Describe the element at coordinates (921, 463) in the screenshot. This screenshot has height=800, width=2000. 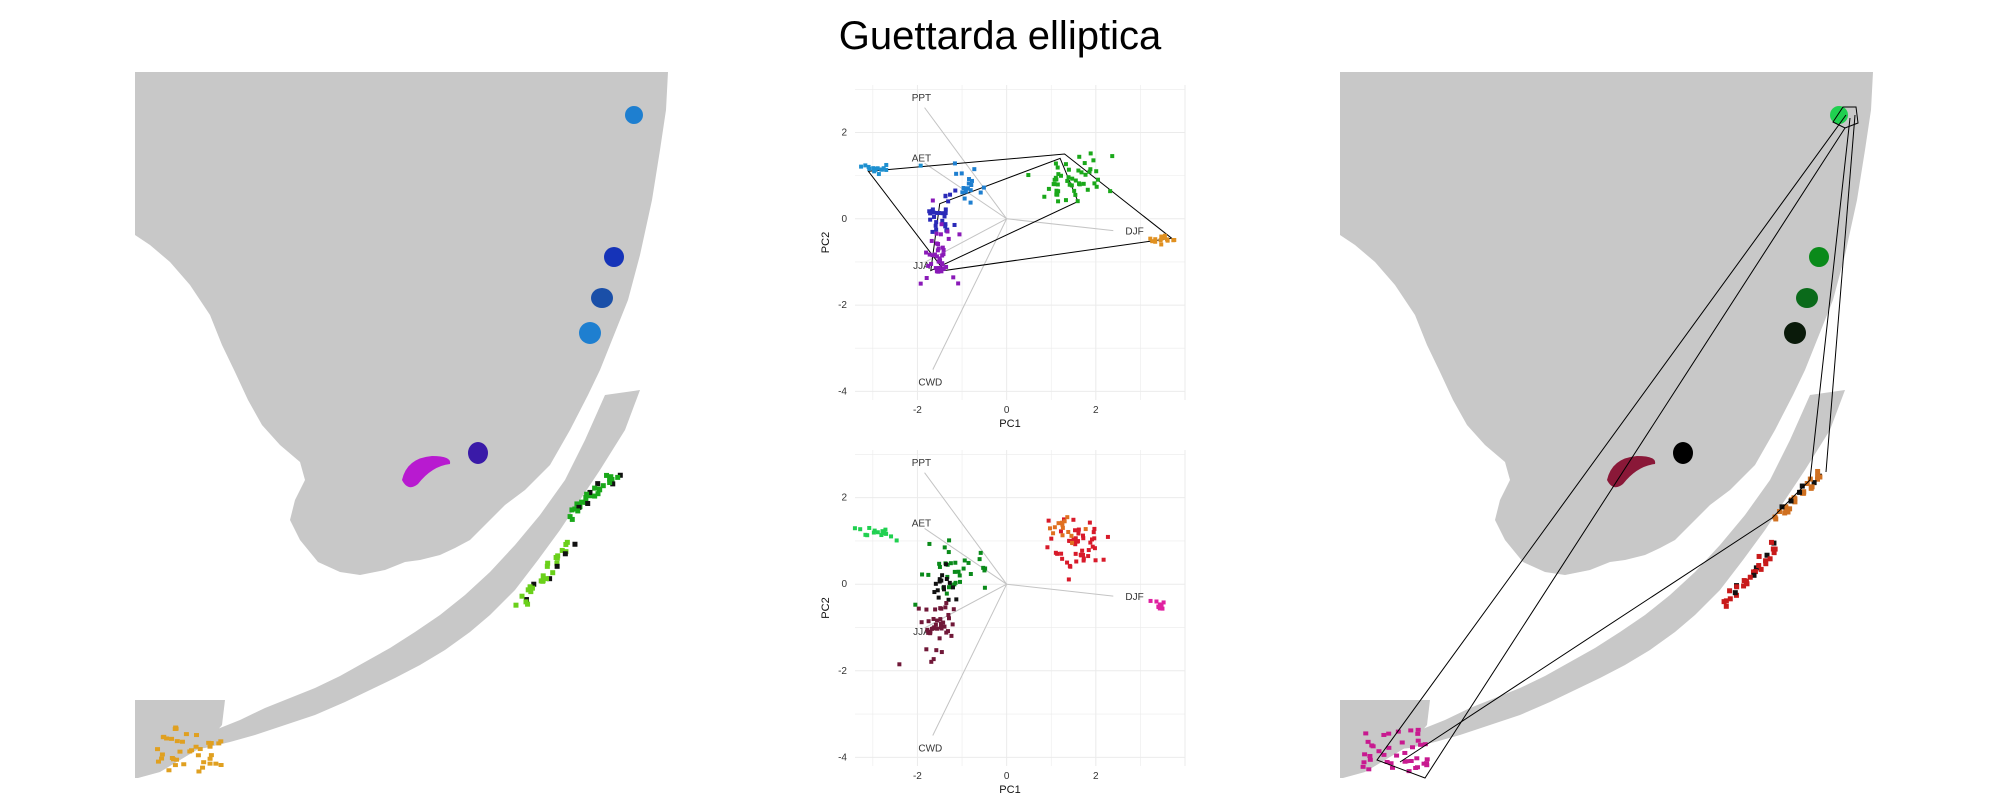
I see `loading-label: PPT` at that location.